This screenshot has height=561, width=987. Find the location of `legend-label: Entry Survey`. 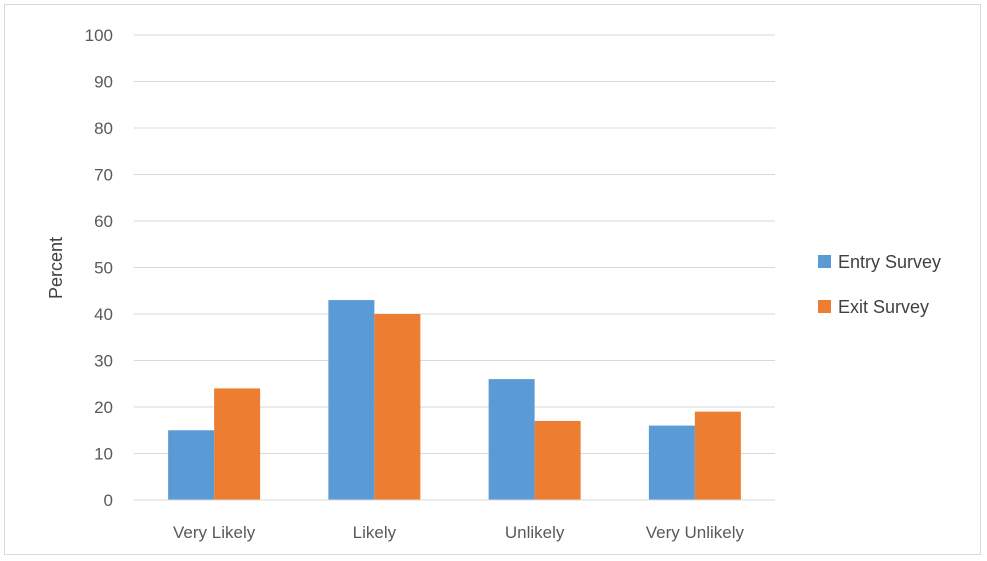

legend-label: Entry Survey is located at coordinates (889, 262).